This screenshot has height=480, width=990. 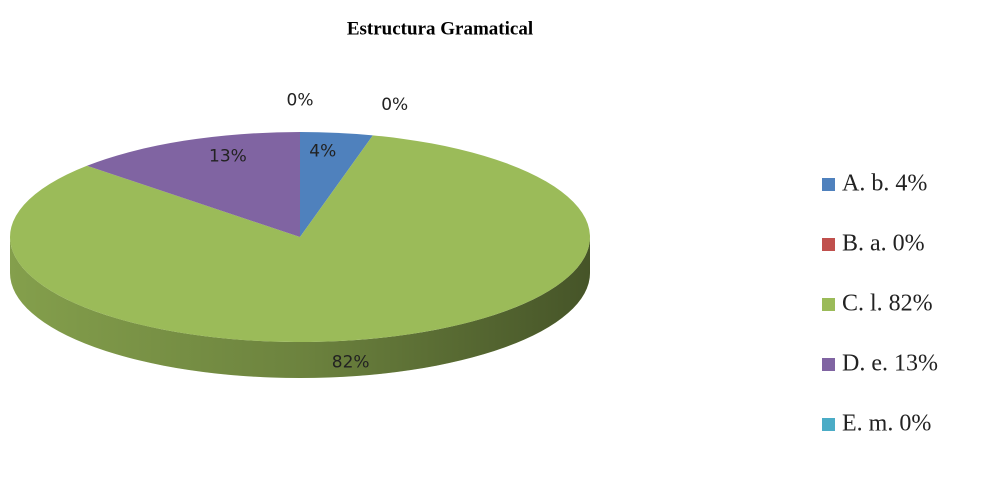 What do you see at coordinates (883, 244) in the screenshot?
I see `legend-label: B. a. 0%` at bounding box center [883, 244].